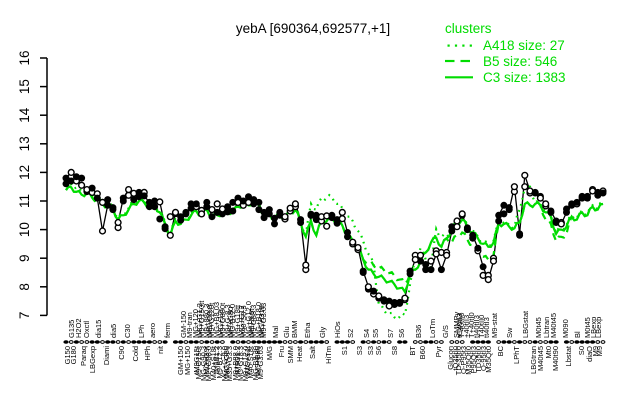 This screenshot has height=405, width=640. What do you see at coordinates (24, 201) in the screenshot?
I see `svg-text: 11` at bounding box center [24, 201].